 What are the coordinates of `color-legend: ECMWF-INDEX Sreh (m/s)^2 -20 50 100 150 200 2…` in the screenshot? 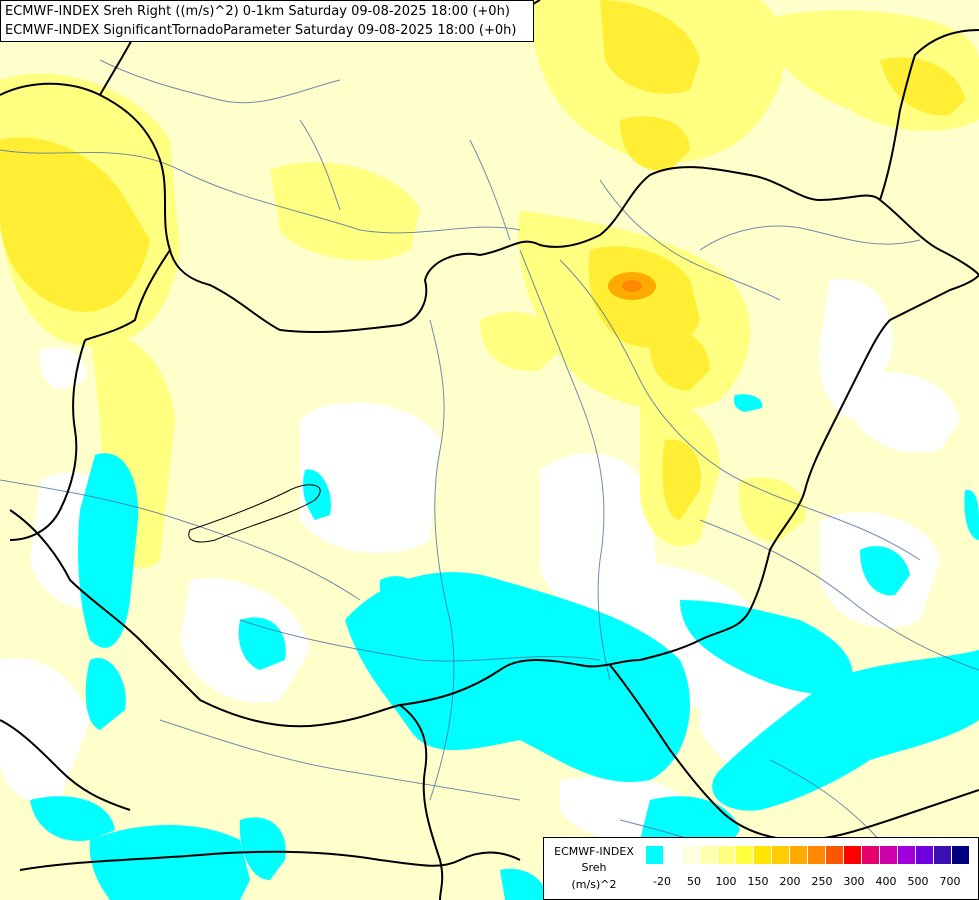 It's located at (761, 868).